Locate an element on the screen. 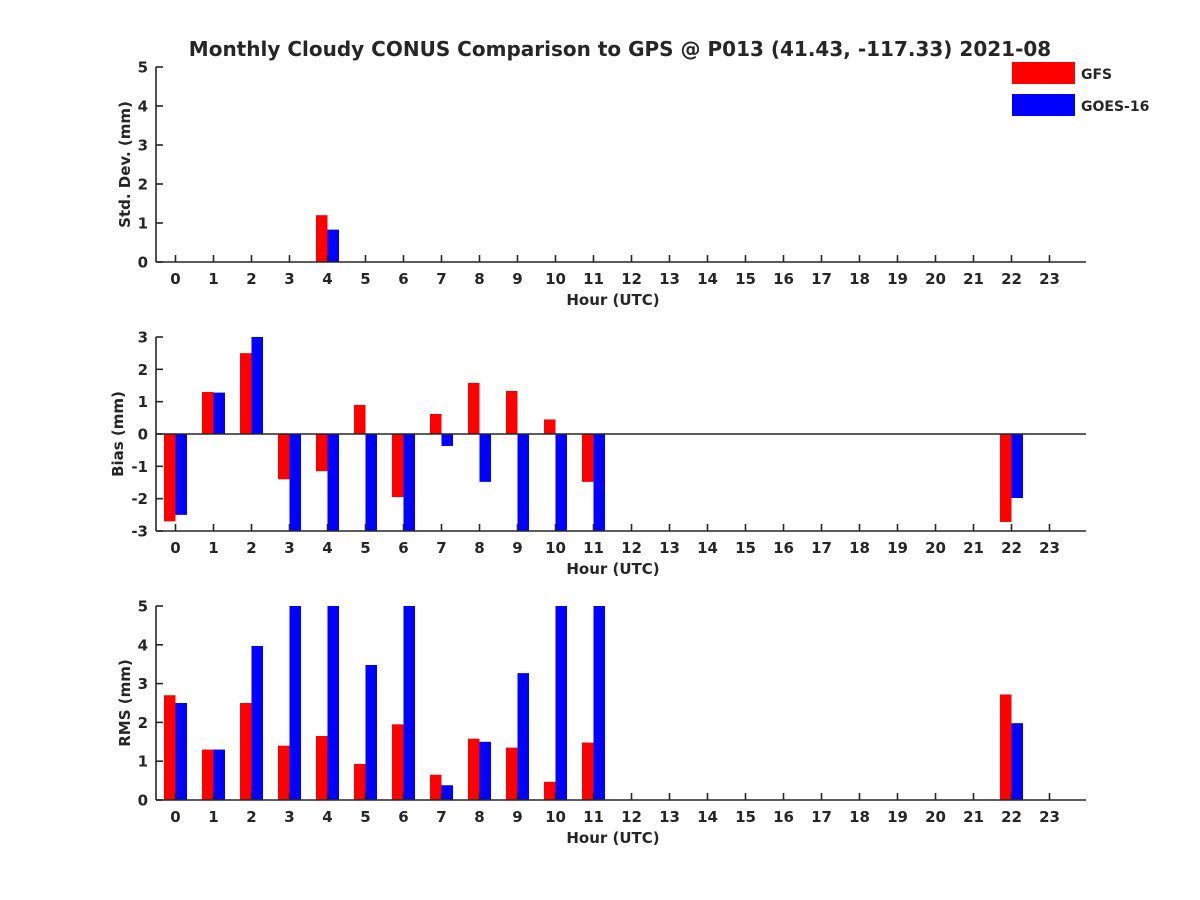 The image size is (1200, 900). x-tick-label: 10 is located at coordinates (555, 548).